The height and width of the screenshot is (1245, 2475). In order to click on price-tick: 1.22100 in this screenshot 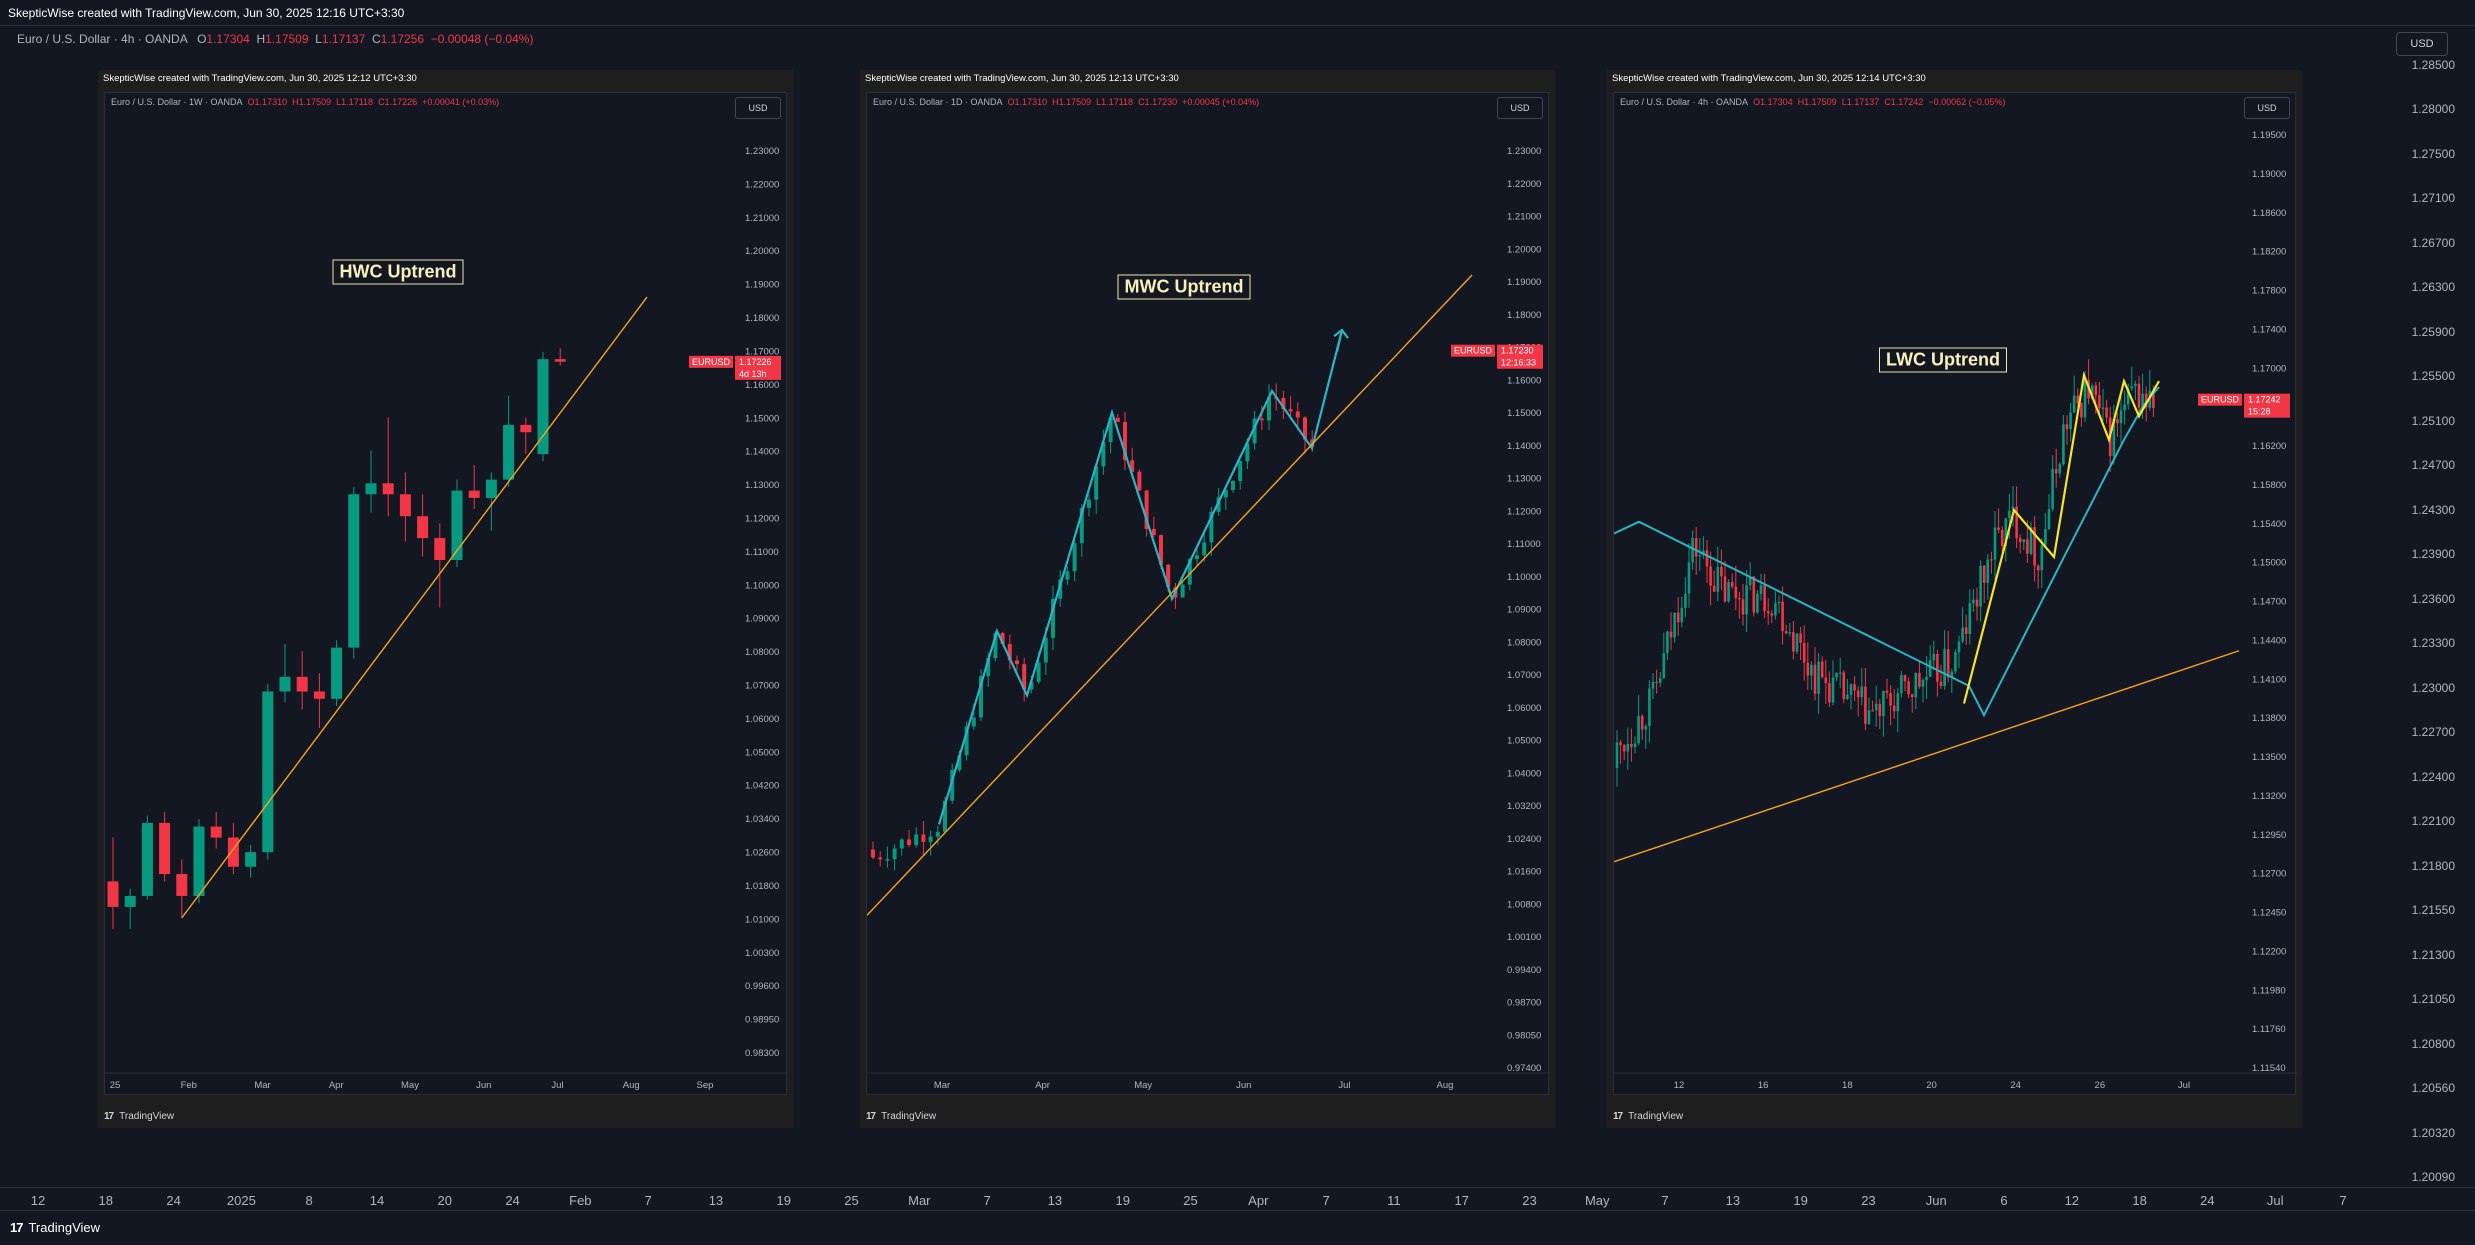, I will do `click(2433, 821)`.